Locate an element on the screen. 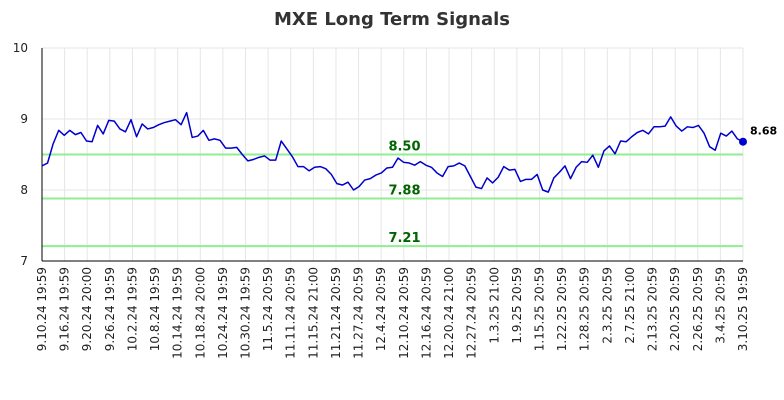  x-tick-label: 2.20.25 20:59 is located at coordinates (675, 309).